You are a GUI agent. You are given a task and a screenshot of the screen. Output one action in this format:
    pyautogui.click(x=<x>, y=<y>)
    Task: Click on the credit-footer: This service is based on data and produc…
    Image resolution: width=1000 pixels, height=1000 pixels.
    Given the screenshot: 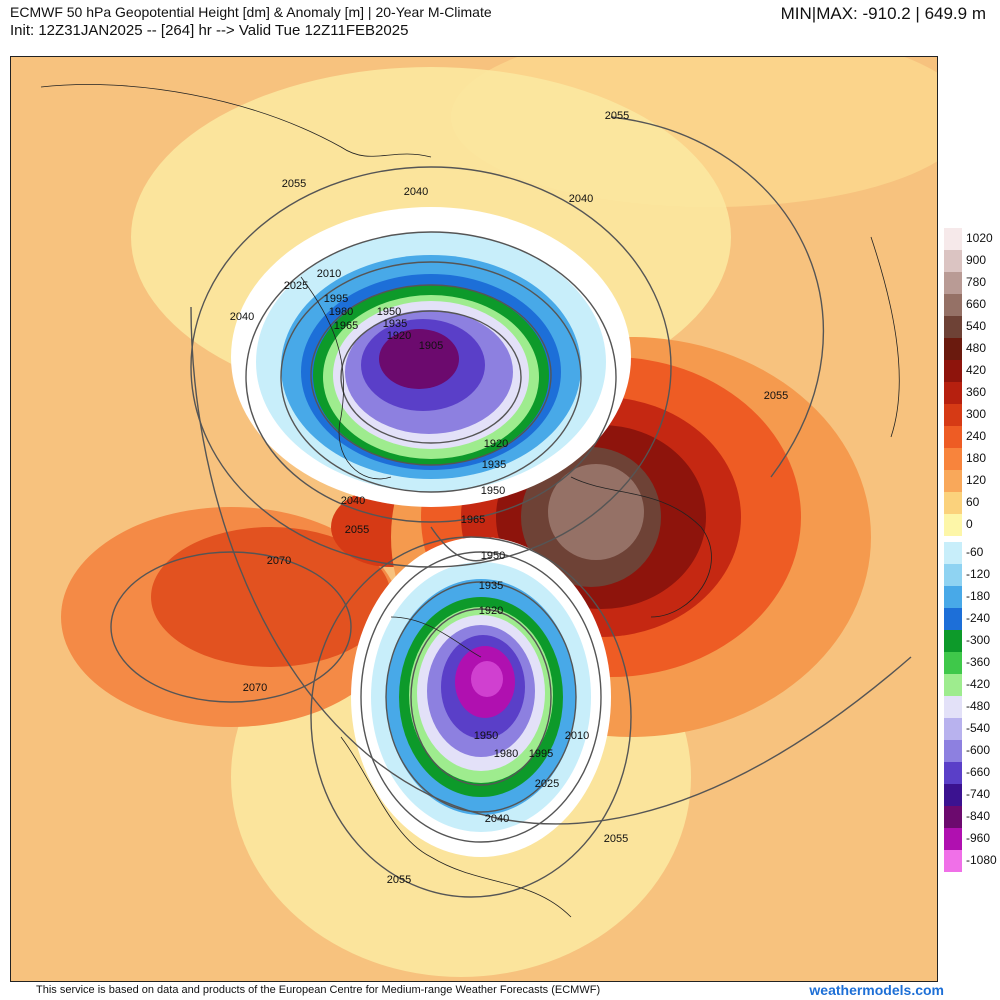 What is the action you would take?
    pyautogui.click(x=318, y=990)
    